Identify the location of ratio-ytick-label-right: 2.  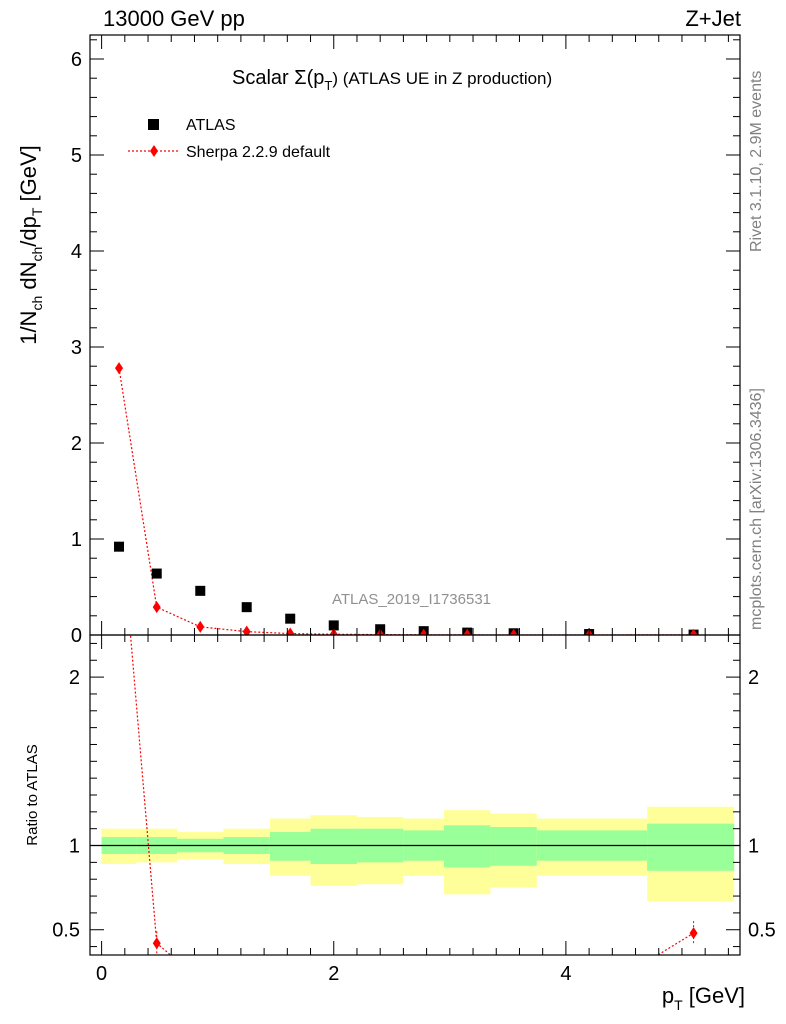
(753, 678).